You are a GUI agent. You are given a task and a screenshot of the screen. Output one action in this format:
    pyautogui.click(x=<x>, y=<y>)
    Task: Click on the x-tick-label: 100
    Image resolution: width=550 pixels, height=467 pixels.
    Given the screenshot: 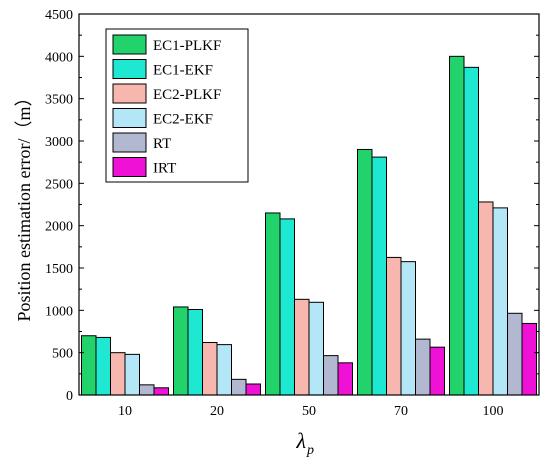 What is the action you would take?
    pyautogui.click(x=493, y=411)
    